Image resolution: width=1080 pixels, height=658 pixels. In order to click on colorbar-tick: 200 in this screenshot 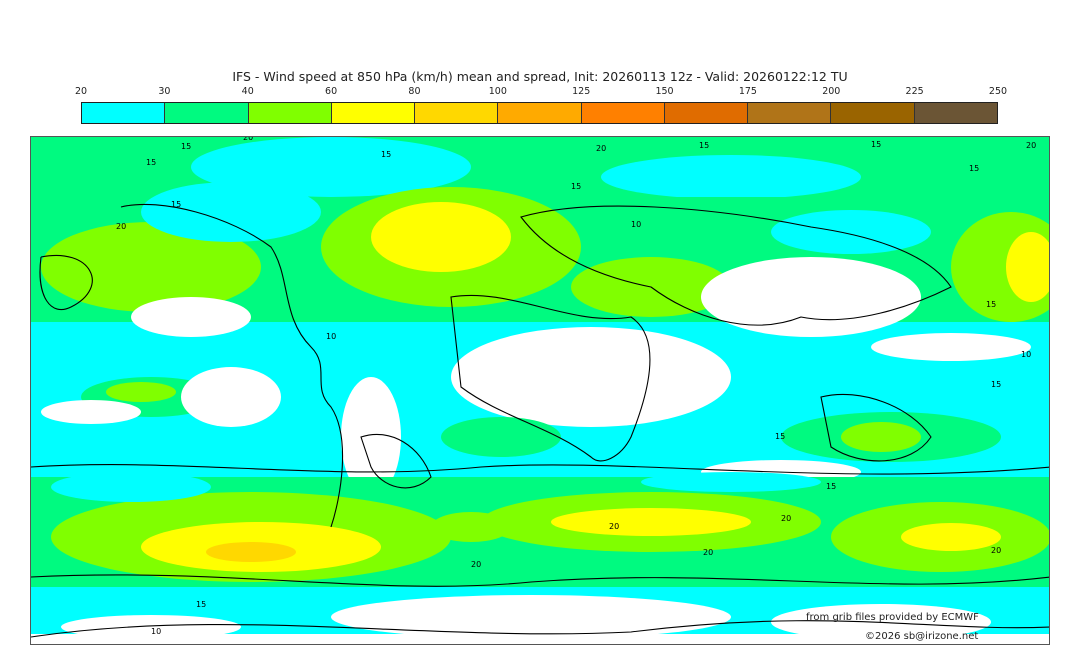, I will do `click(831, 91)`.